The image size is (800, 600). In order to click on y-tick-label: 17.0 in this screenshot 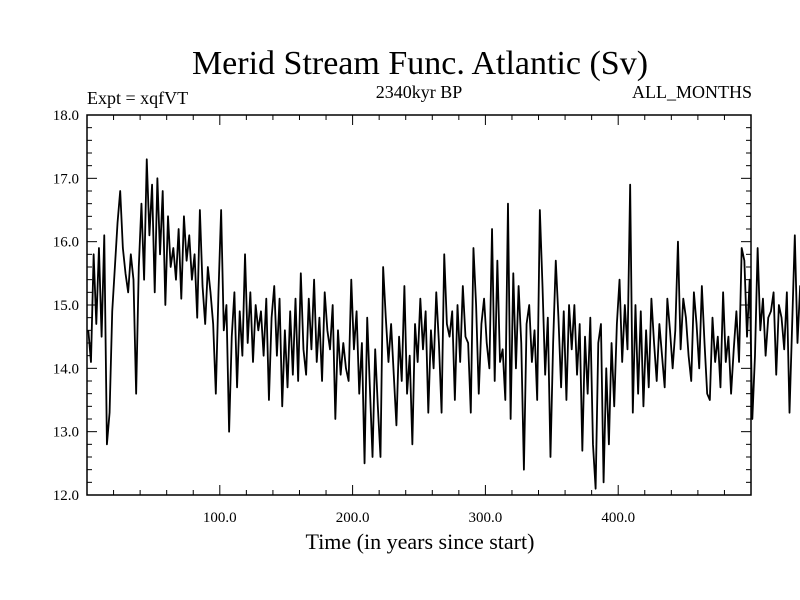, I will do `click(66, 179)`.